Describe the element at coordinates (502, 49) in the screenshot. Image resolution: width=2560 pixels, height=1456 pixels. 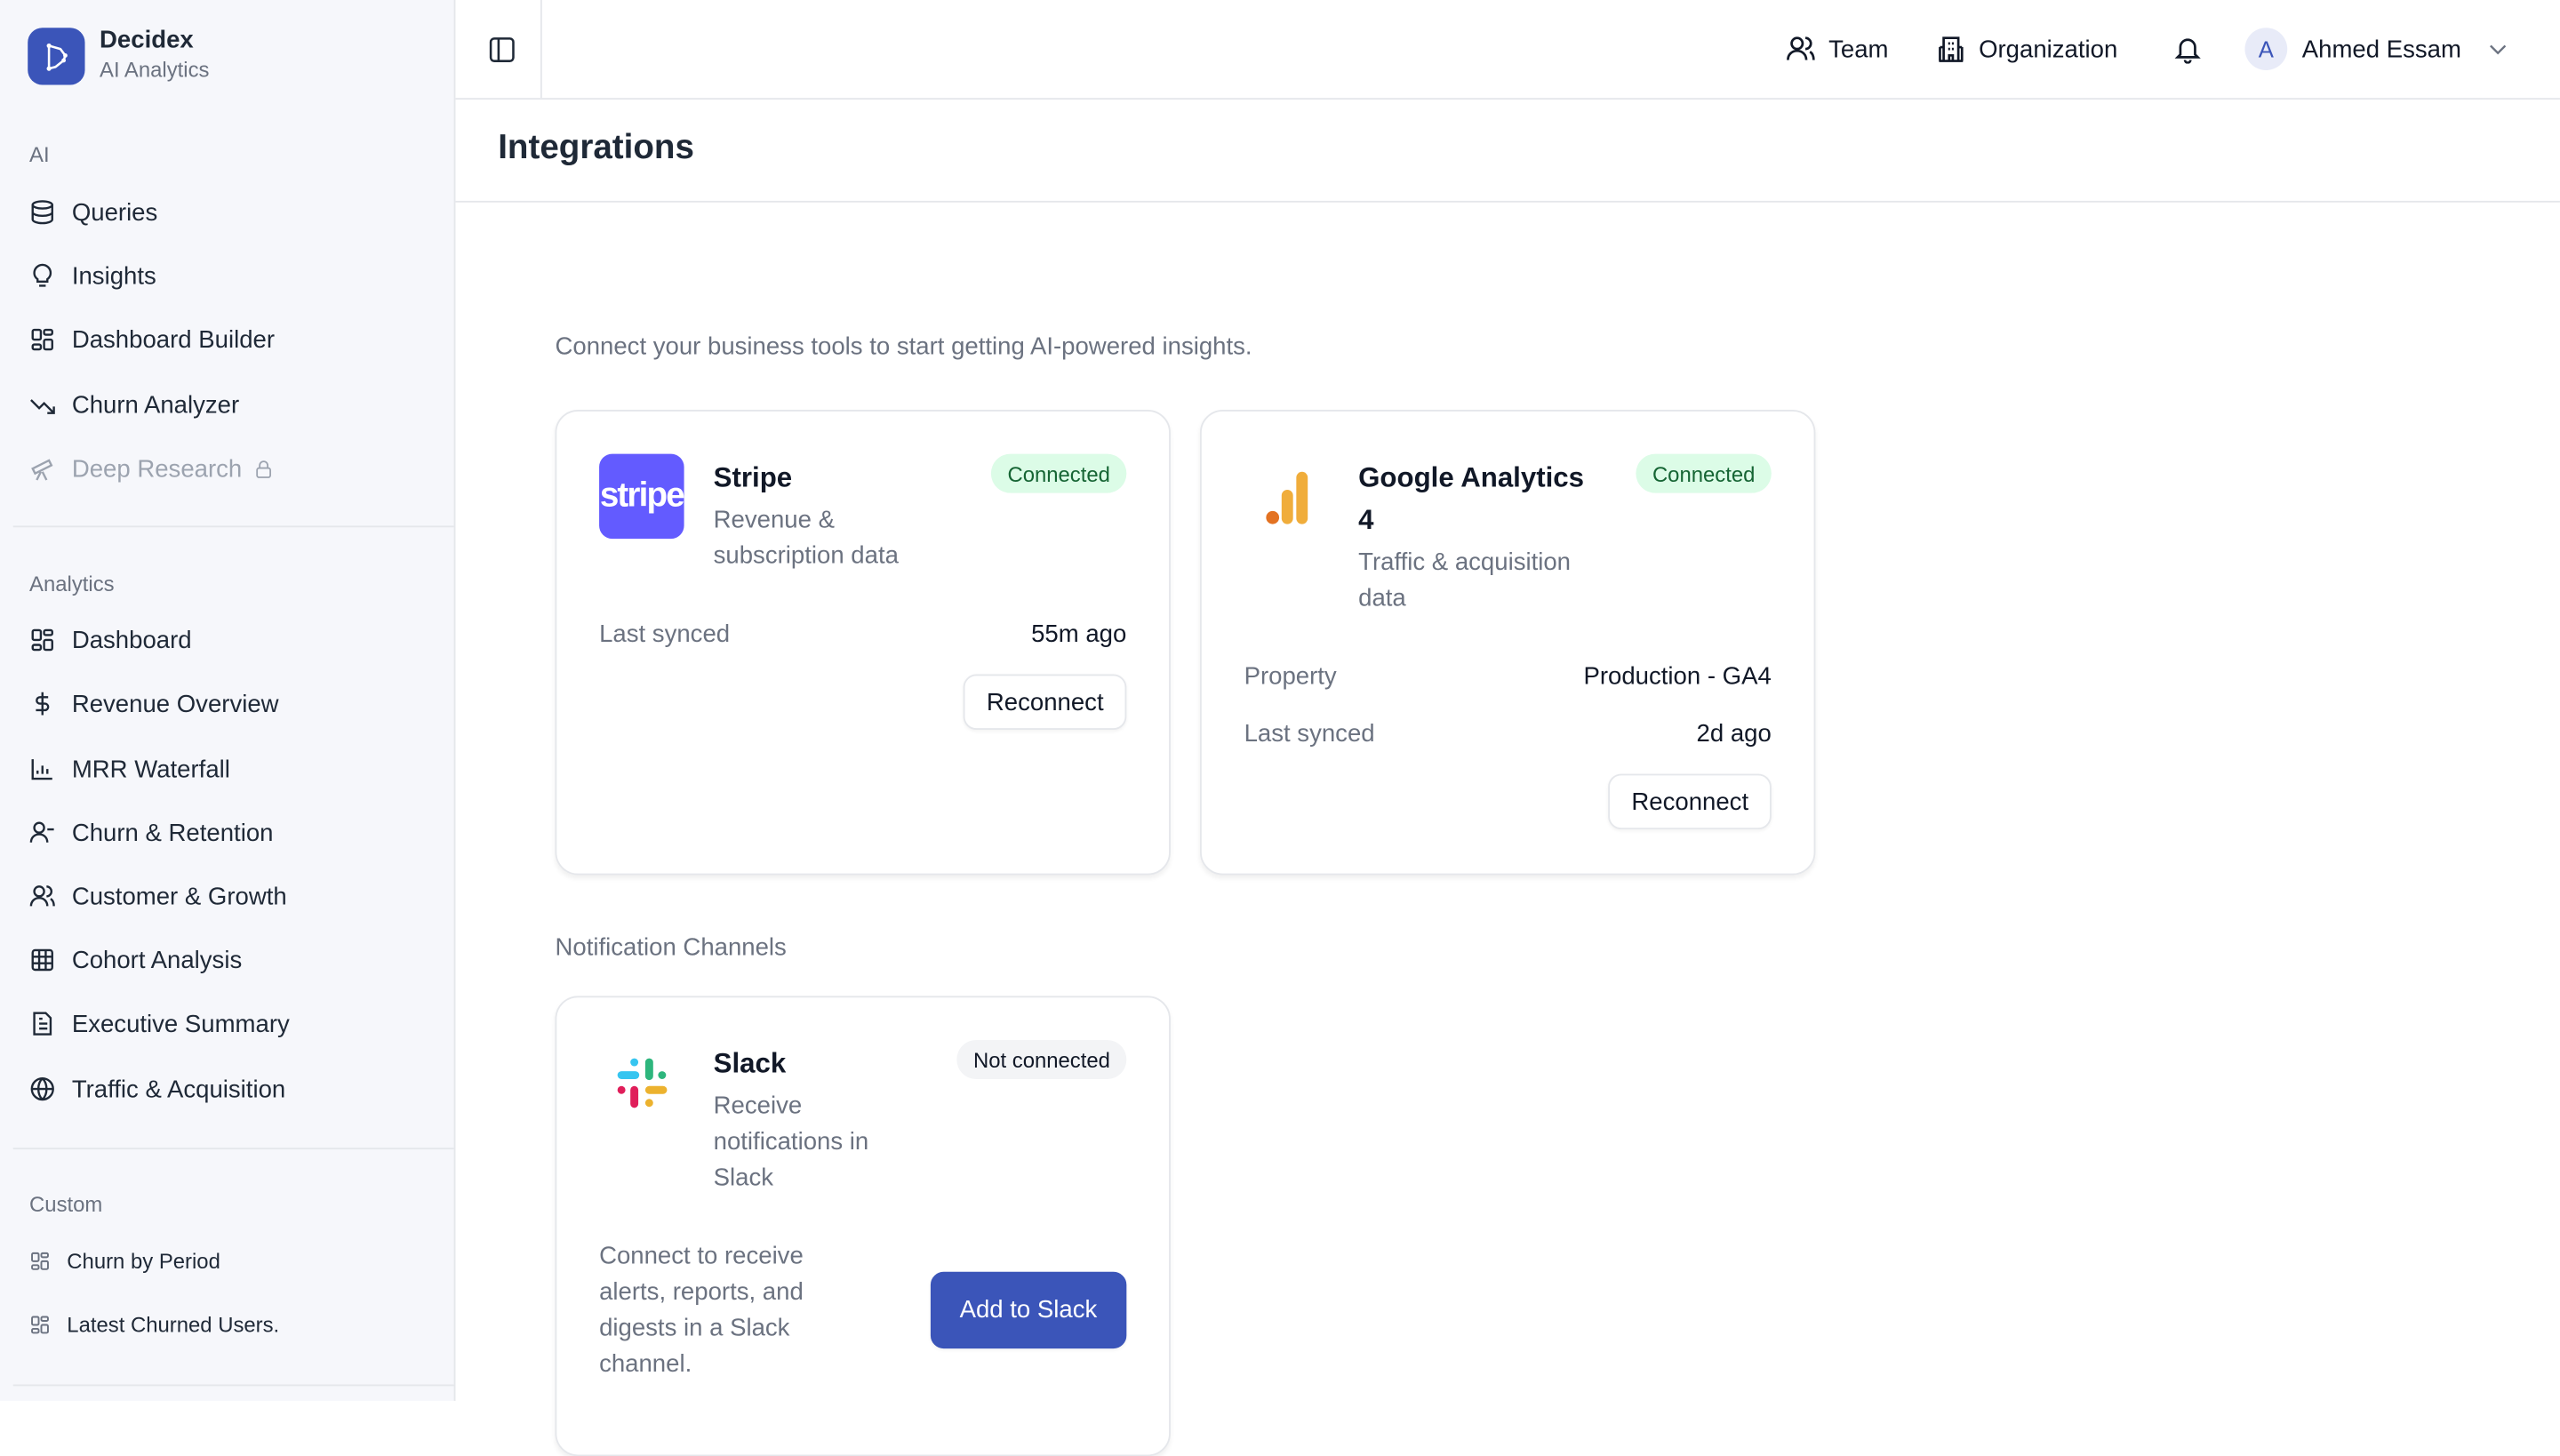
I see `sidebar-toggle-icon` at that location.